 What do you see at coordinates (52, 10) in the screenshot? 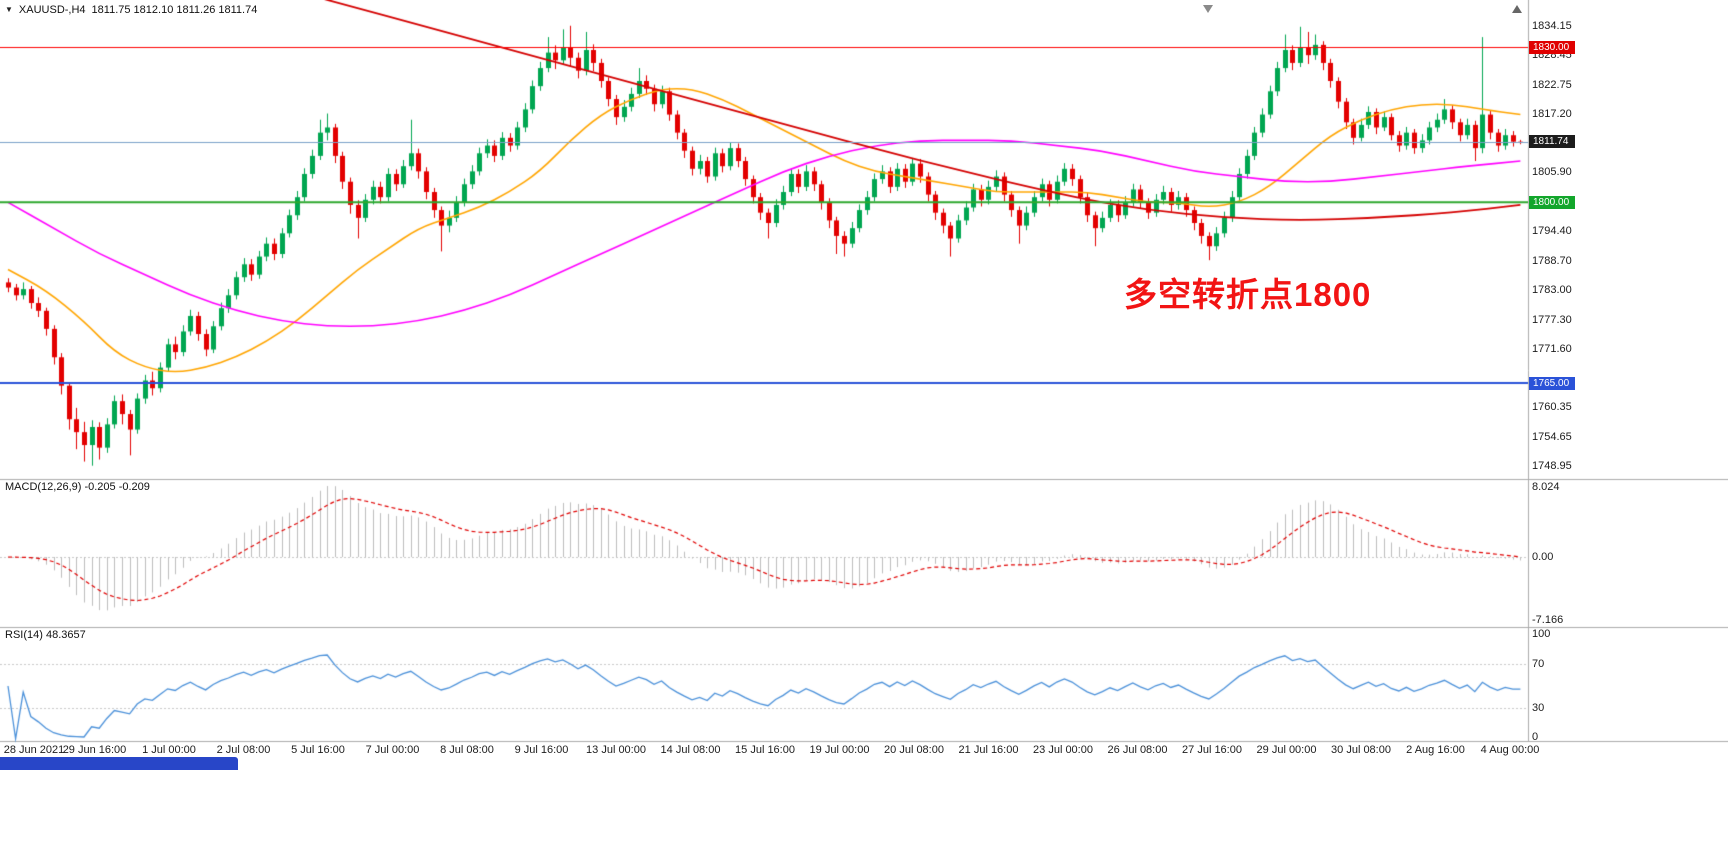
I see `symbol-period-label: XAUUSD-,H4` at bounding box center [52, 10].